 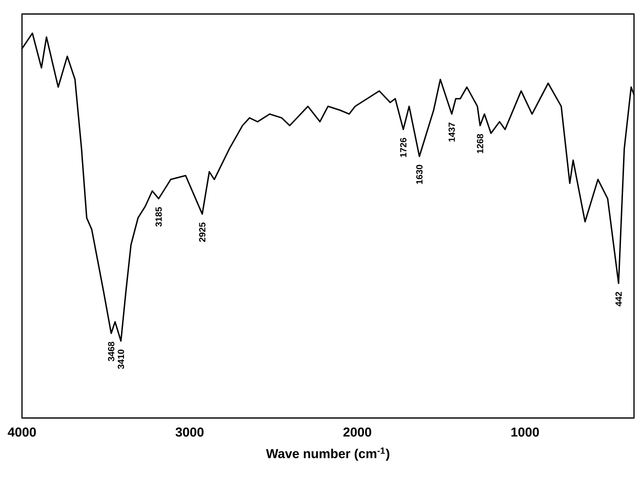 I want to click on annotation: 1437, so click(x=451, y=132).